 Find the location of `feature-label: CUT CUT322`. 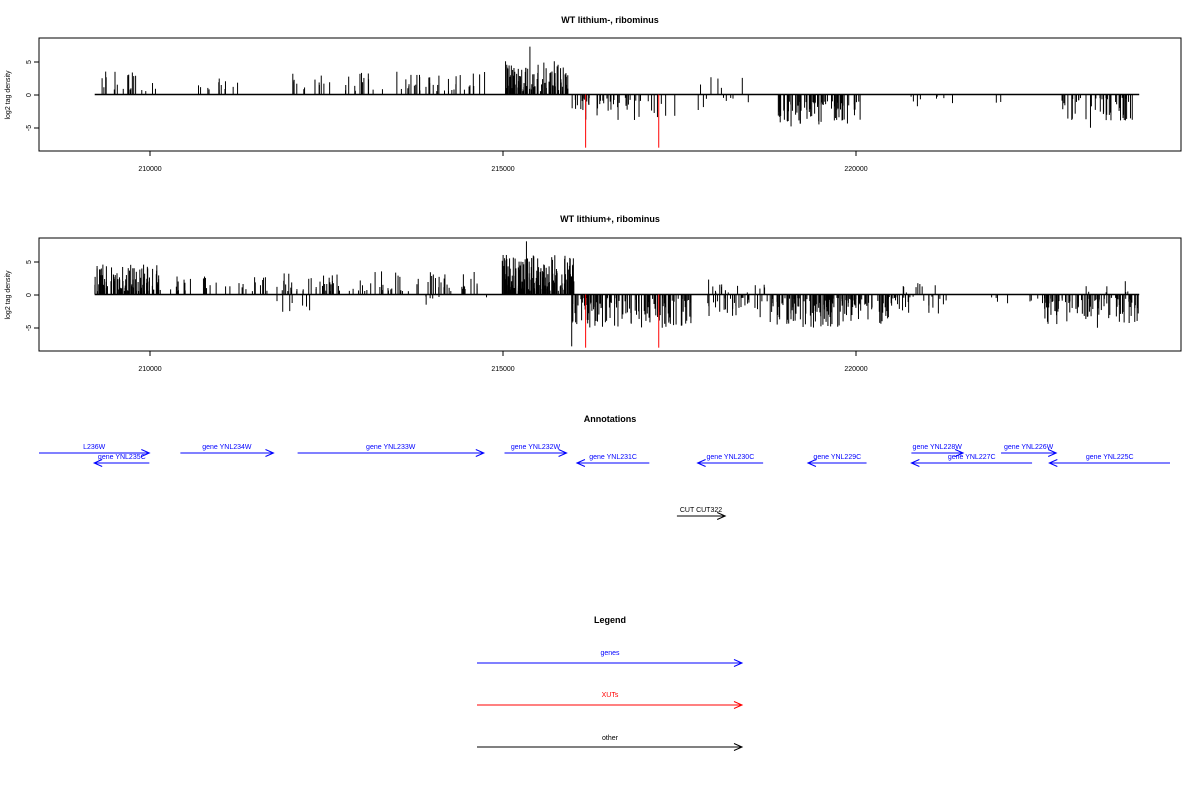

feature-label: CUT CUT322 is located at coordinates (701, 510).